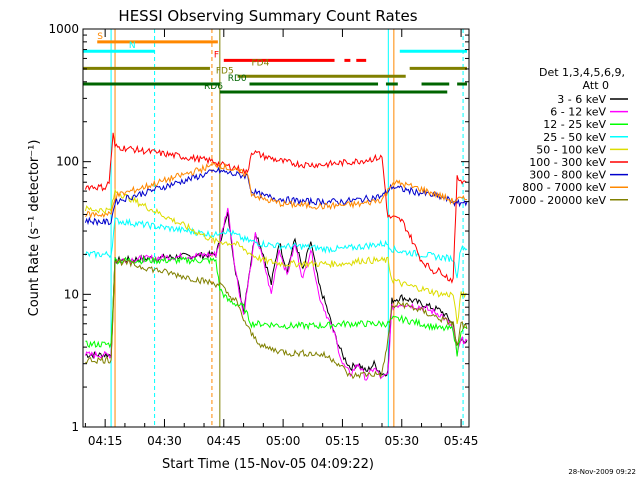 The image size is (640, 480). Describe the element at coordinates (213, 87) in the screenshot. I see `flag-label-rd6: RD6` at that location.